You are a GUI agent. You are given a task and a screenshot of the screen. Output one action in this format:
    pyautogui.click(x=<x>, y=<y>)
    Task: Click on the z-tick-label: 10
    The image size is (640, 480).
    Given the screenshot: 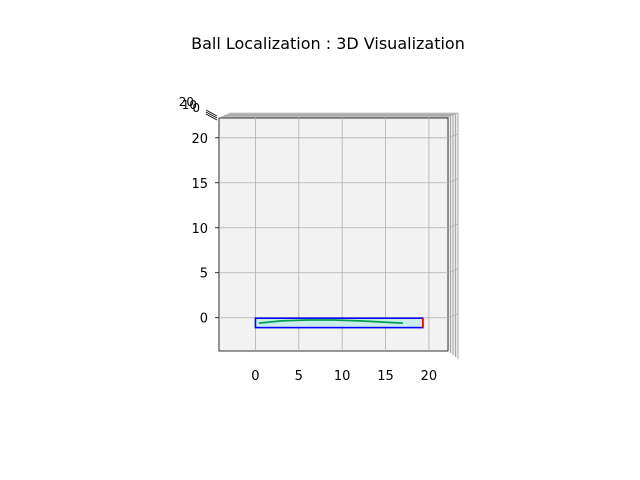 What is the action you would take?
    pyautogui.click(x=189, y=105)
    